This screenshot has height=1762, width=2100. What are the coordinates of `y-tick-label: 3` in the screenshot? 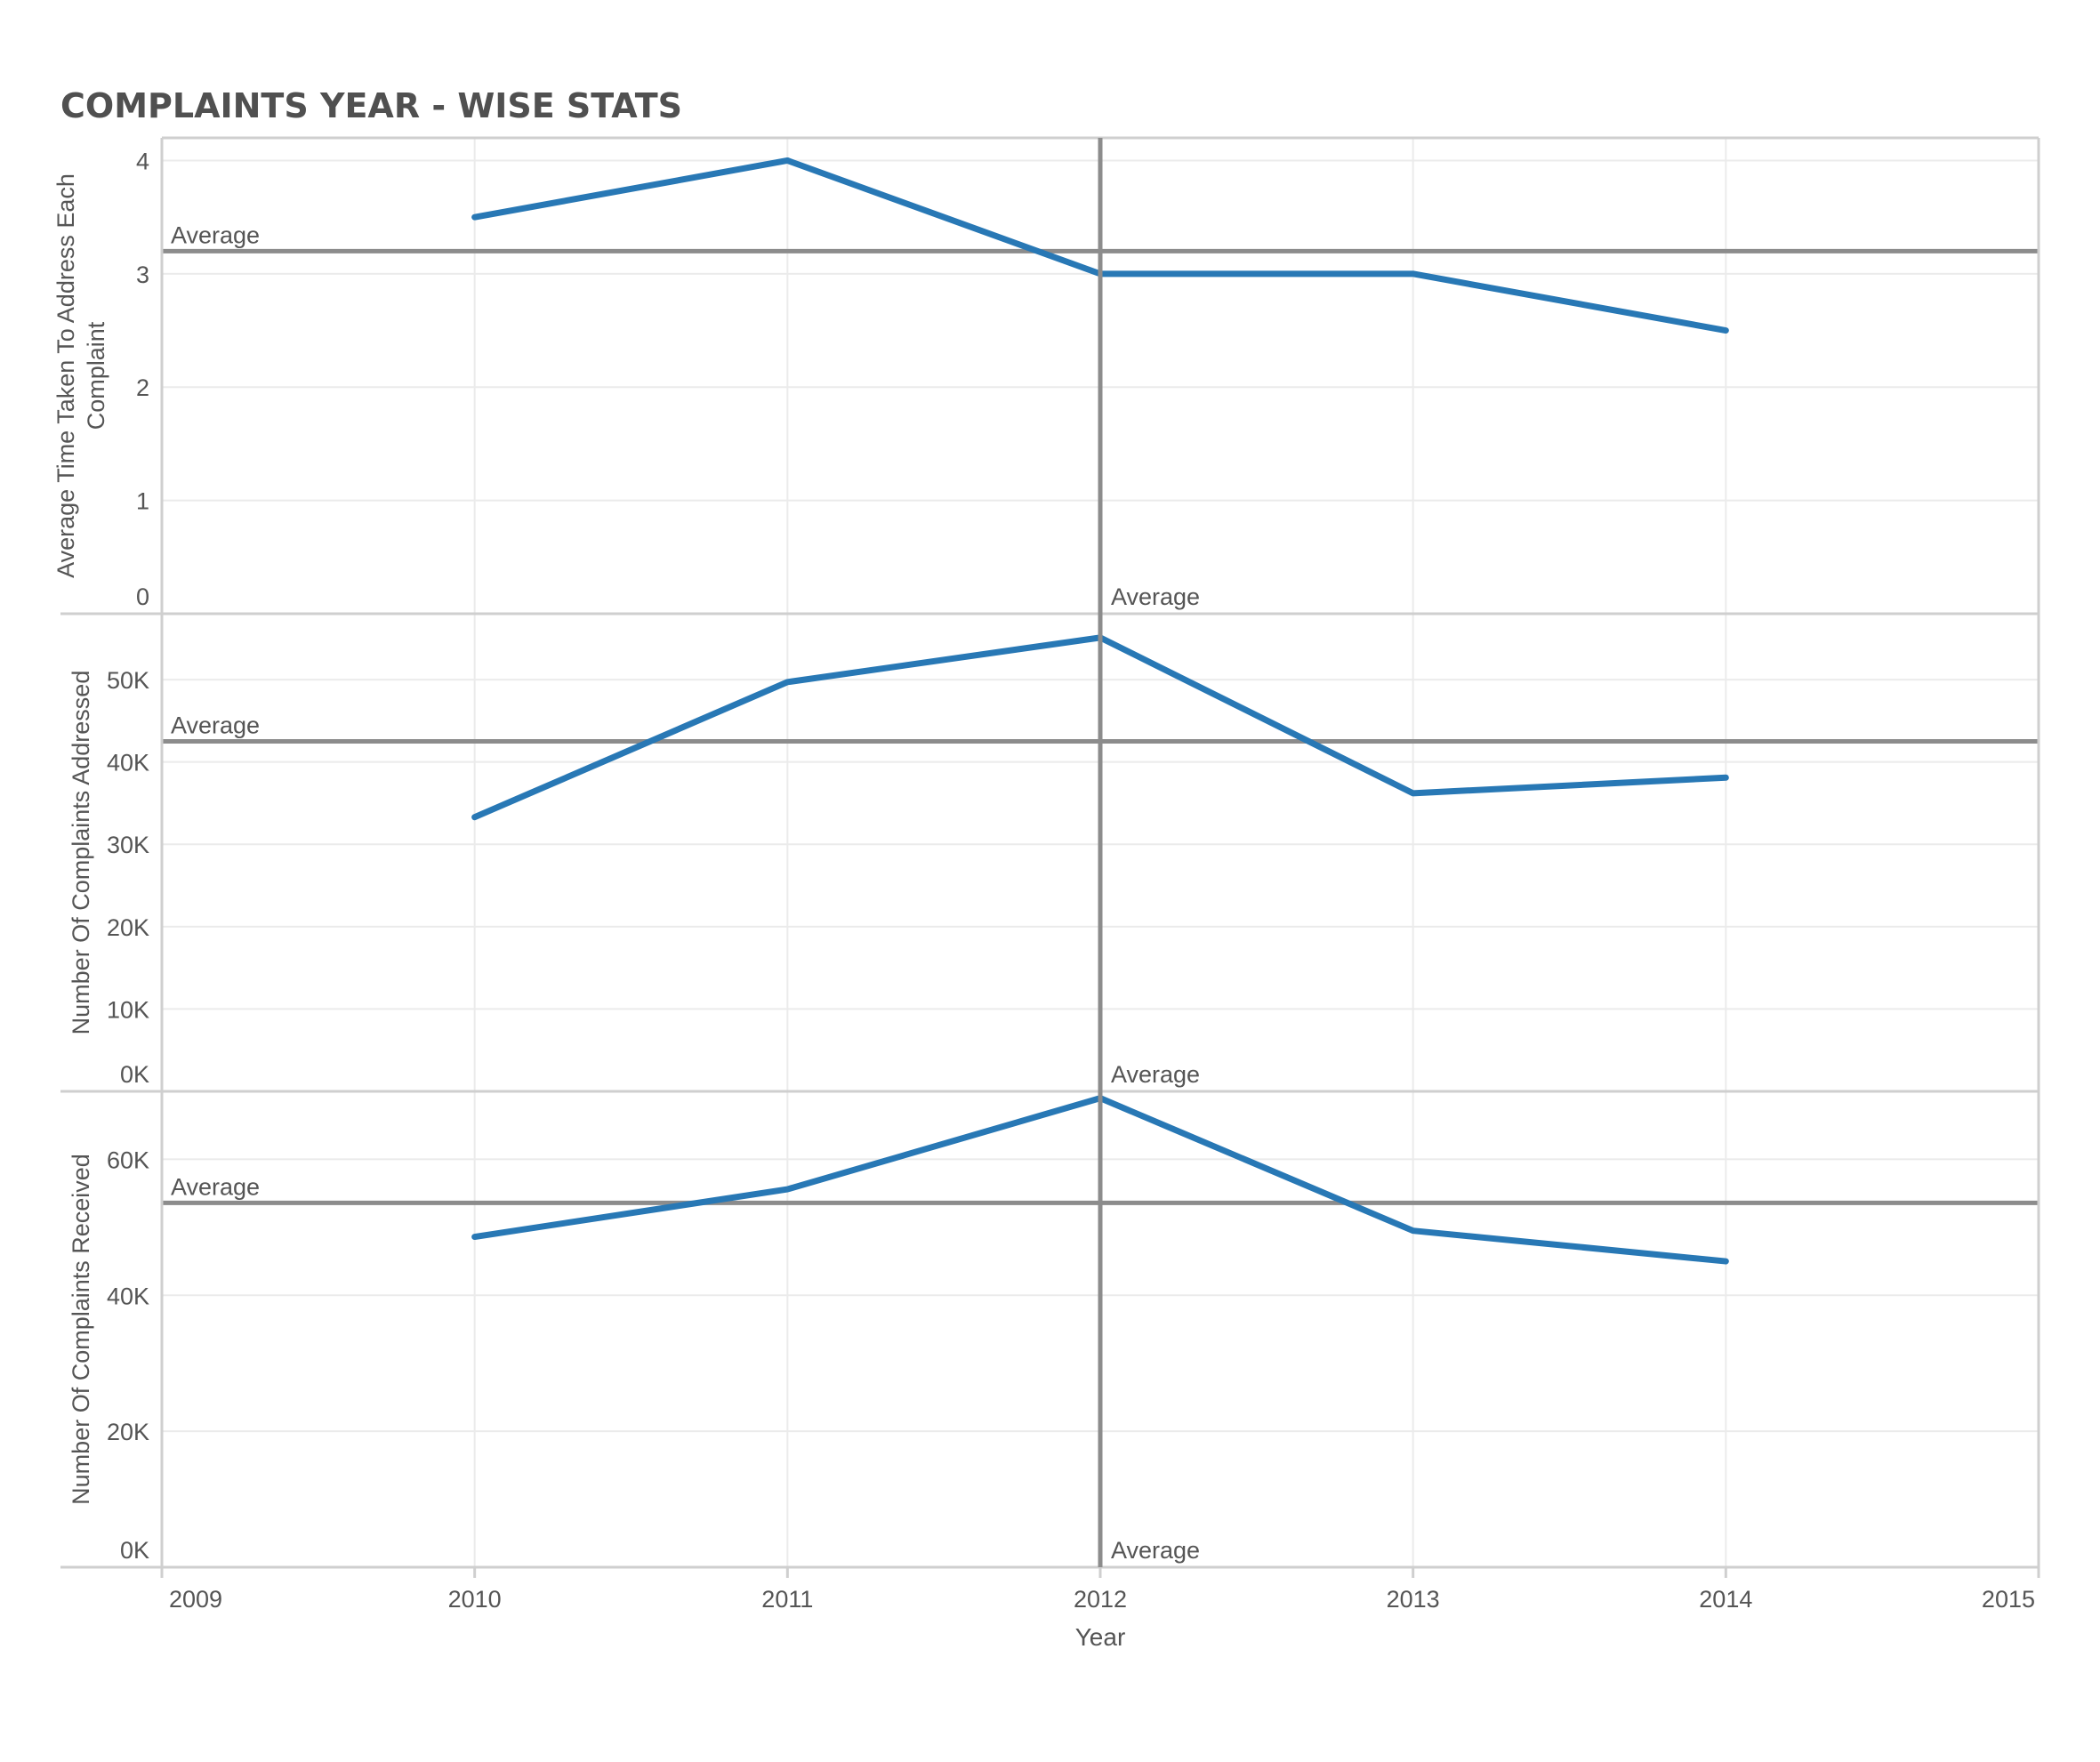 It's located at (142, 274).